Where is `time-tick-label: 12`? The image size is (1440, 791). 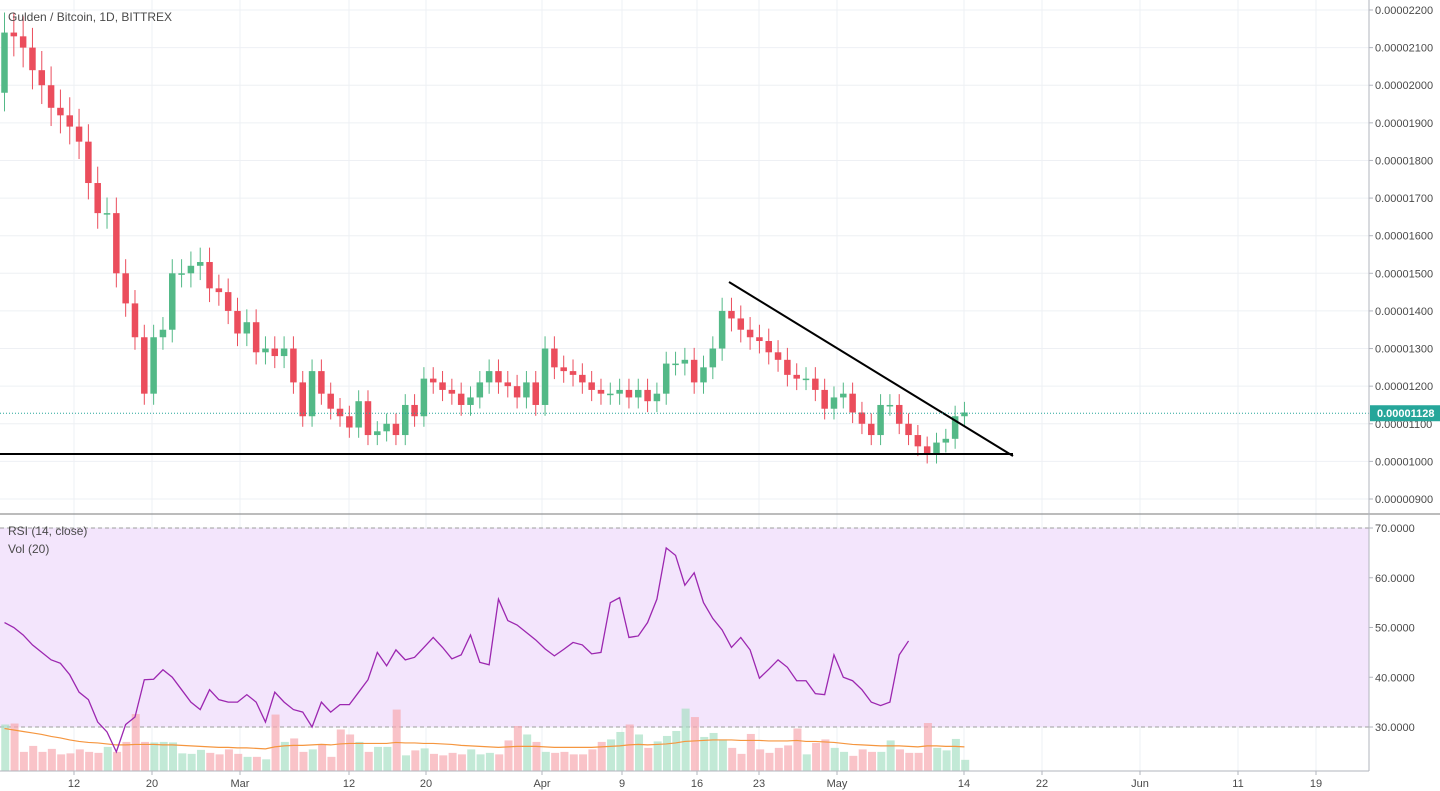 time-tick-label: 12 is located at coordinates (349, 784).